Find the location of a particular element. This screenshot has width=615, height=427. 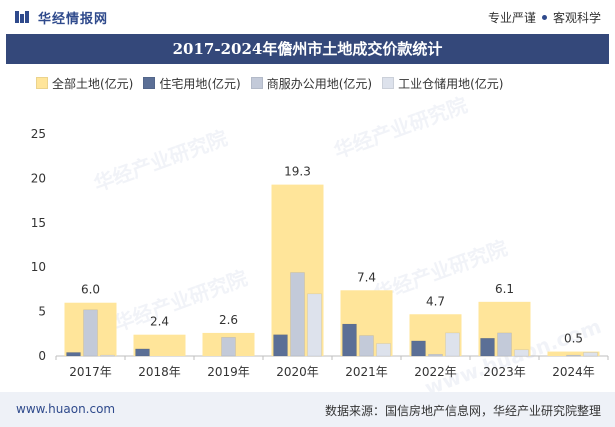

legend-swatch-residential is located at coordinates (149, 83).